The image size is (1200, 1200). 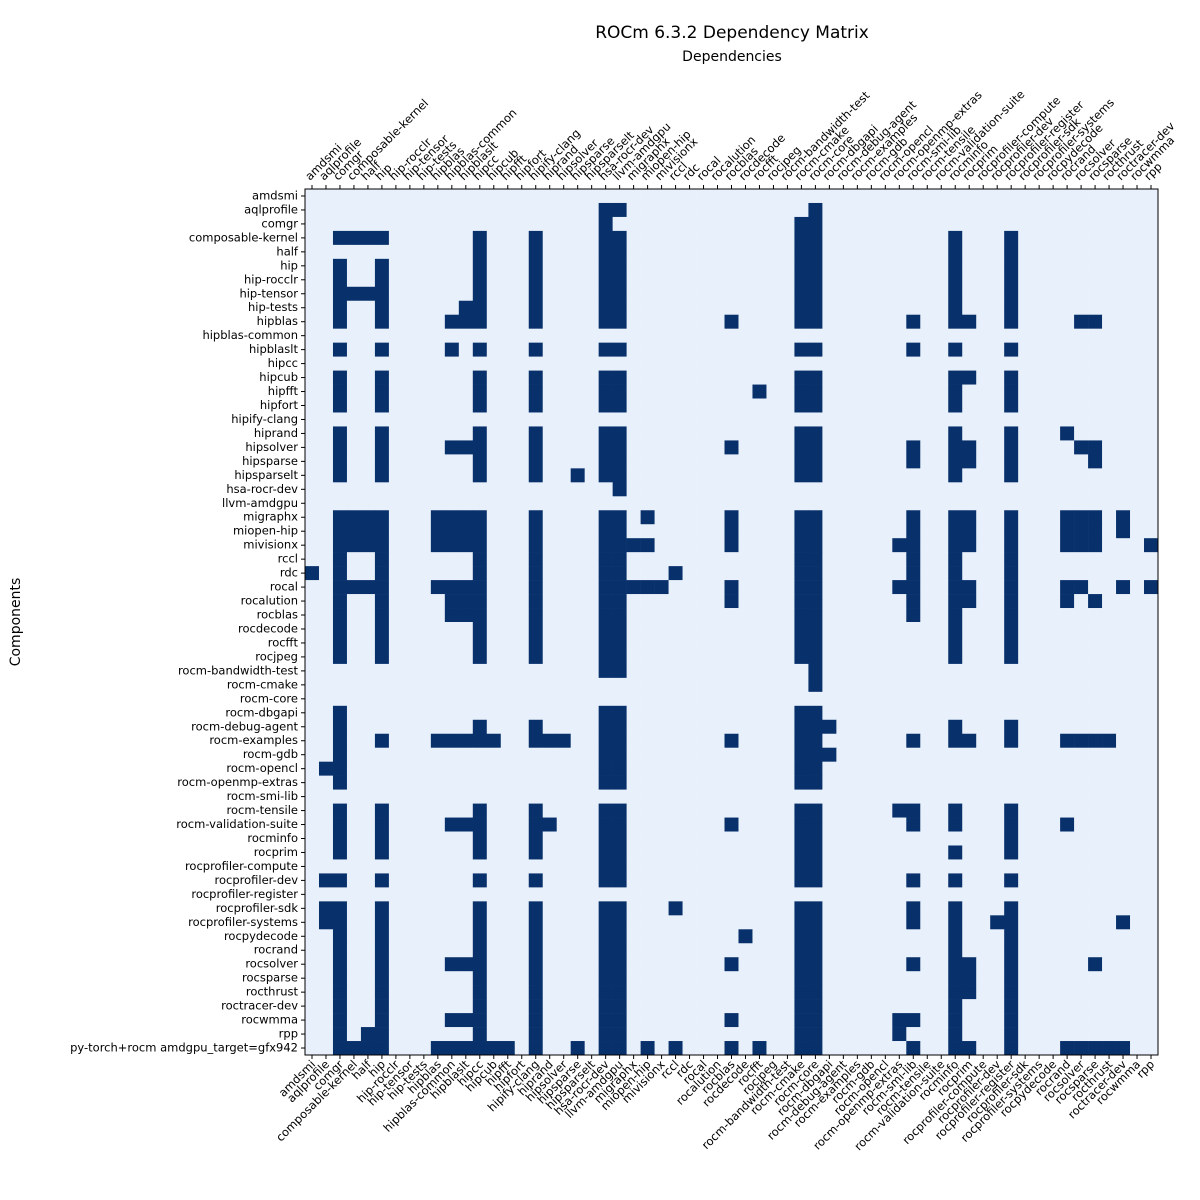 I want to click on y-tick-label: rocminfo, so click(x=272, y=838).